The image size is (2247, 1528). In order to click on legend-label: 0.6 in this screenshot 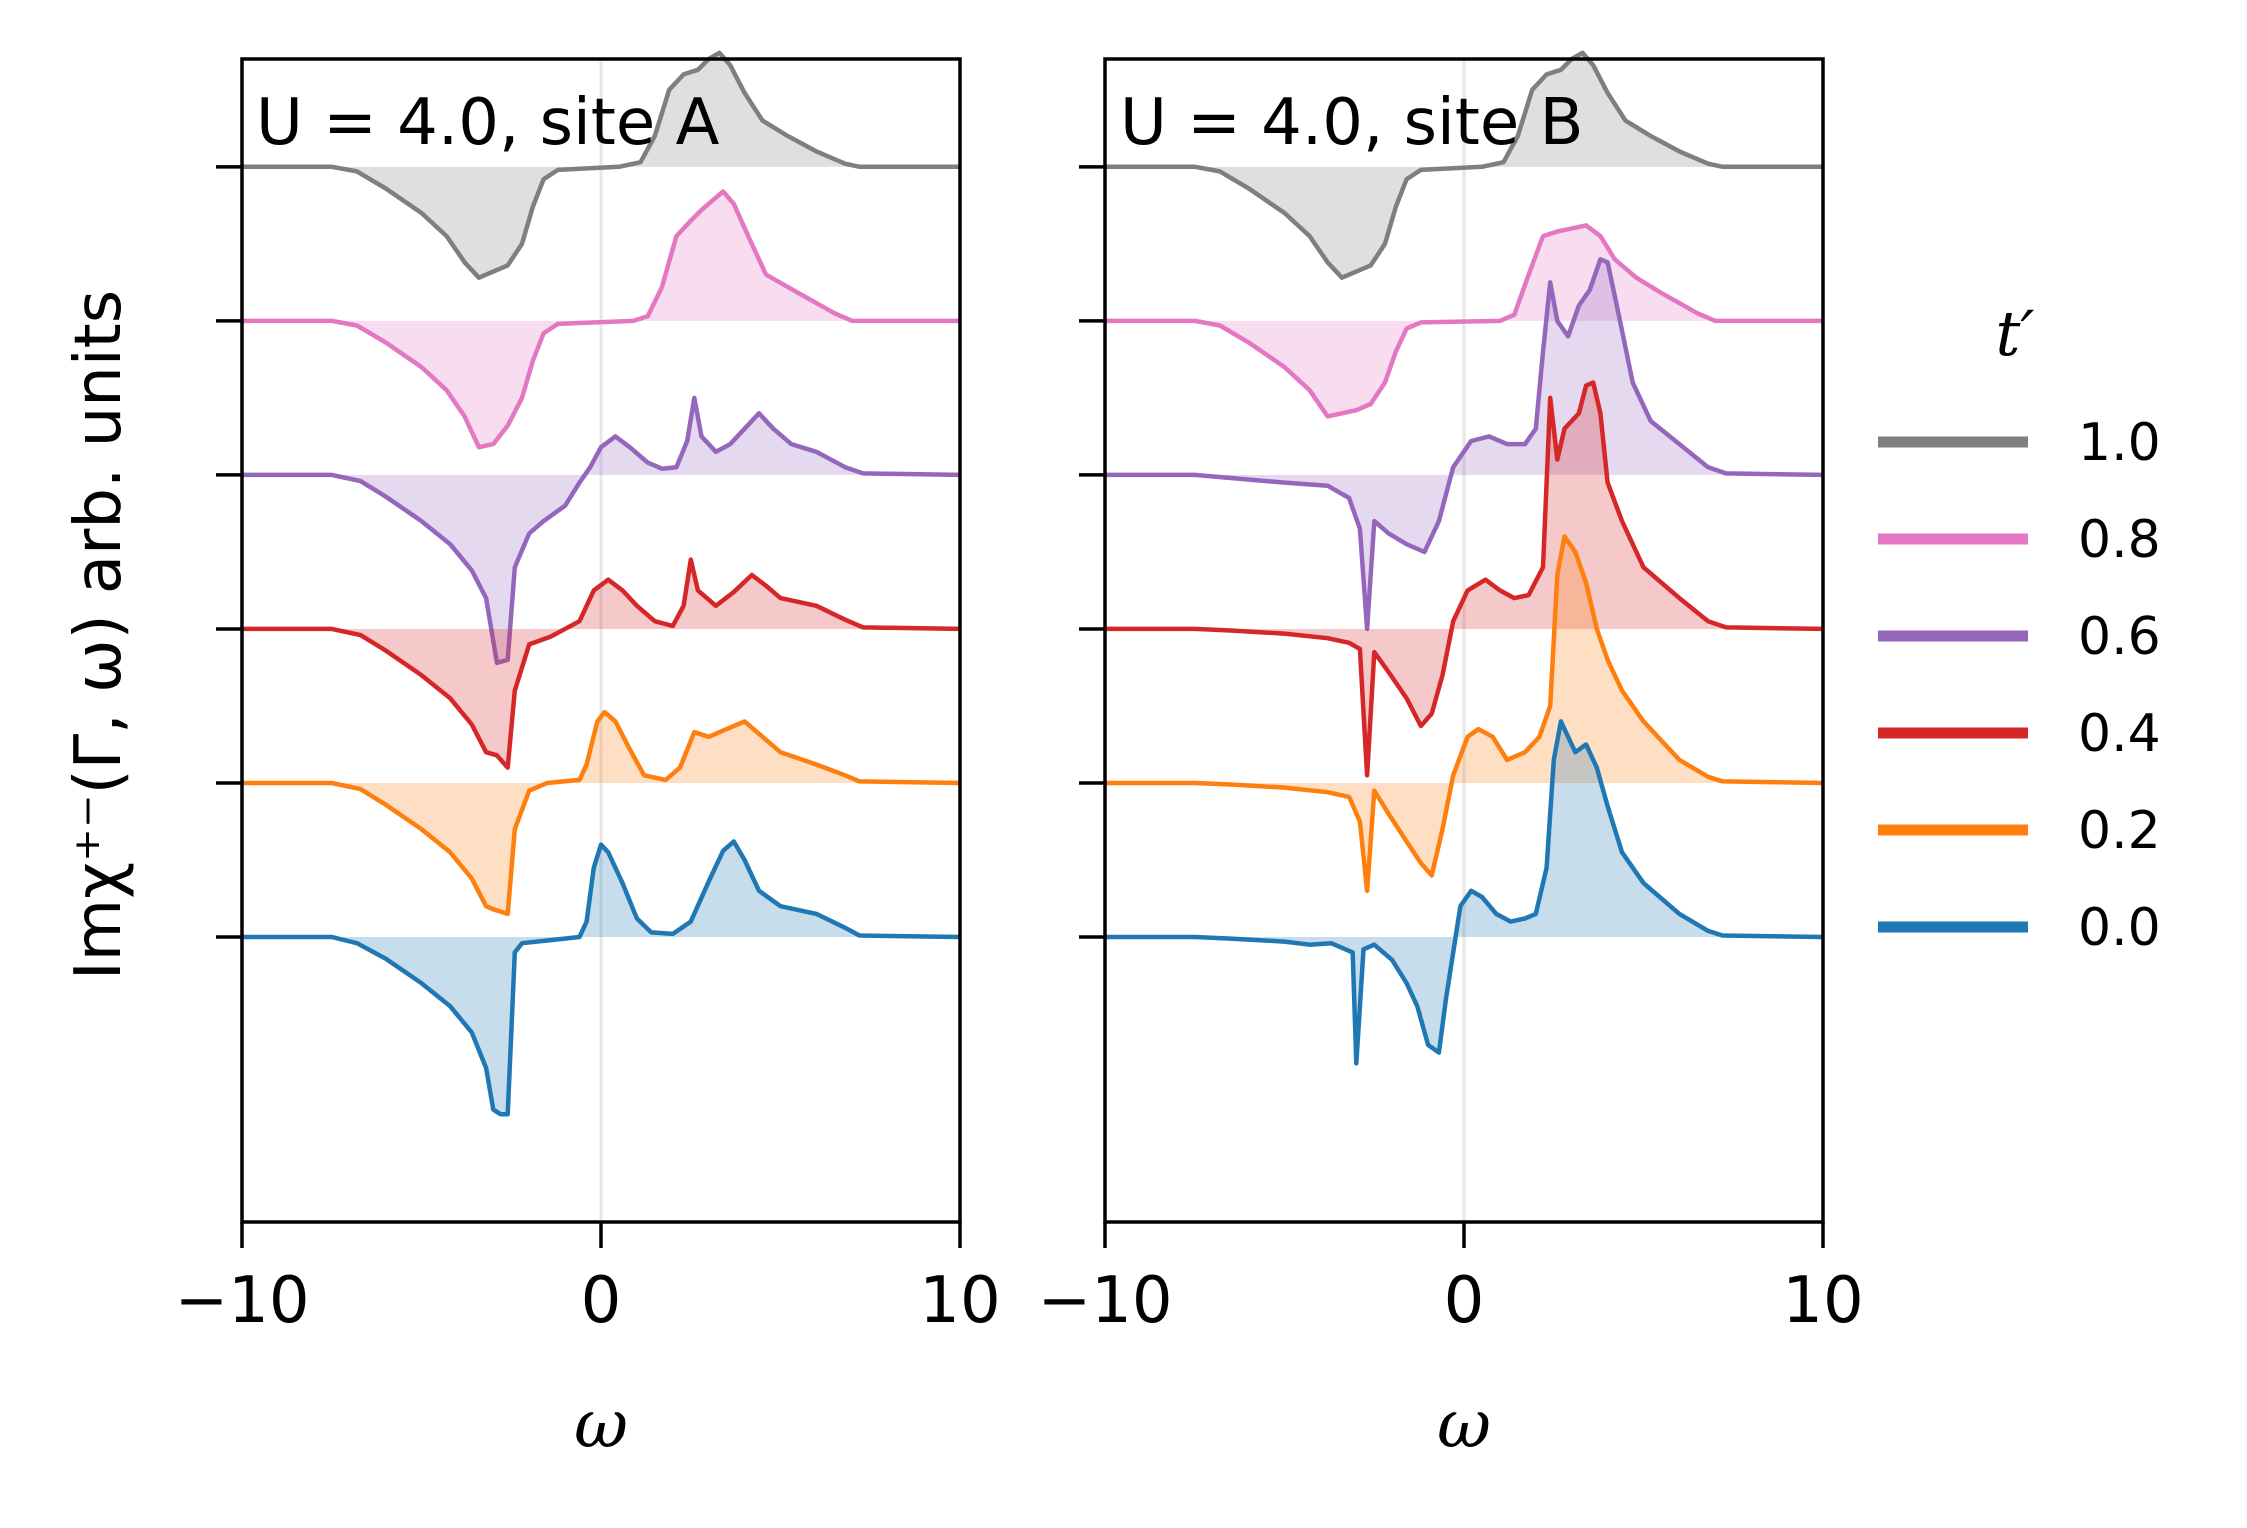, I will do `click(2119, 637)`.